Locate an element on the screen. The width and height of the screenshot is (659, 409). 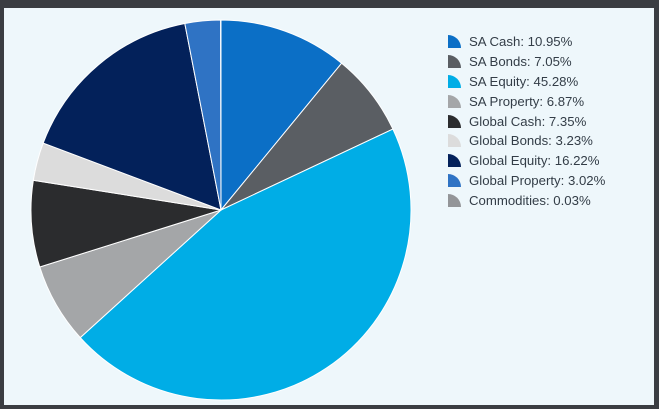
legend-item-global-equity: Global Equity: 16.22% is located at coordinates (550, 161).